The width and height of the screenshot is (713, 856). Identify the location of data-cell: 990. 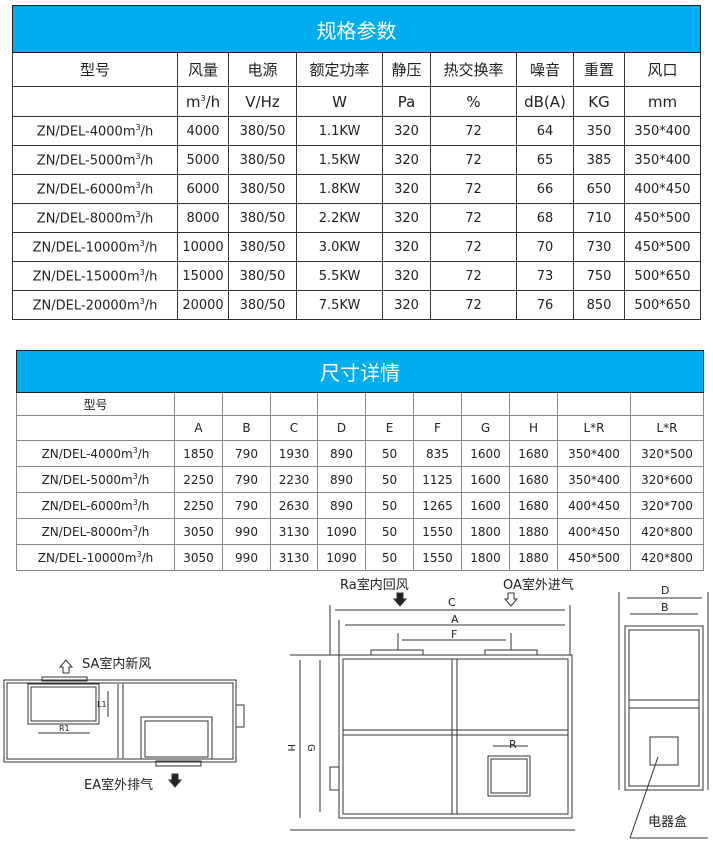
(246, 557).